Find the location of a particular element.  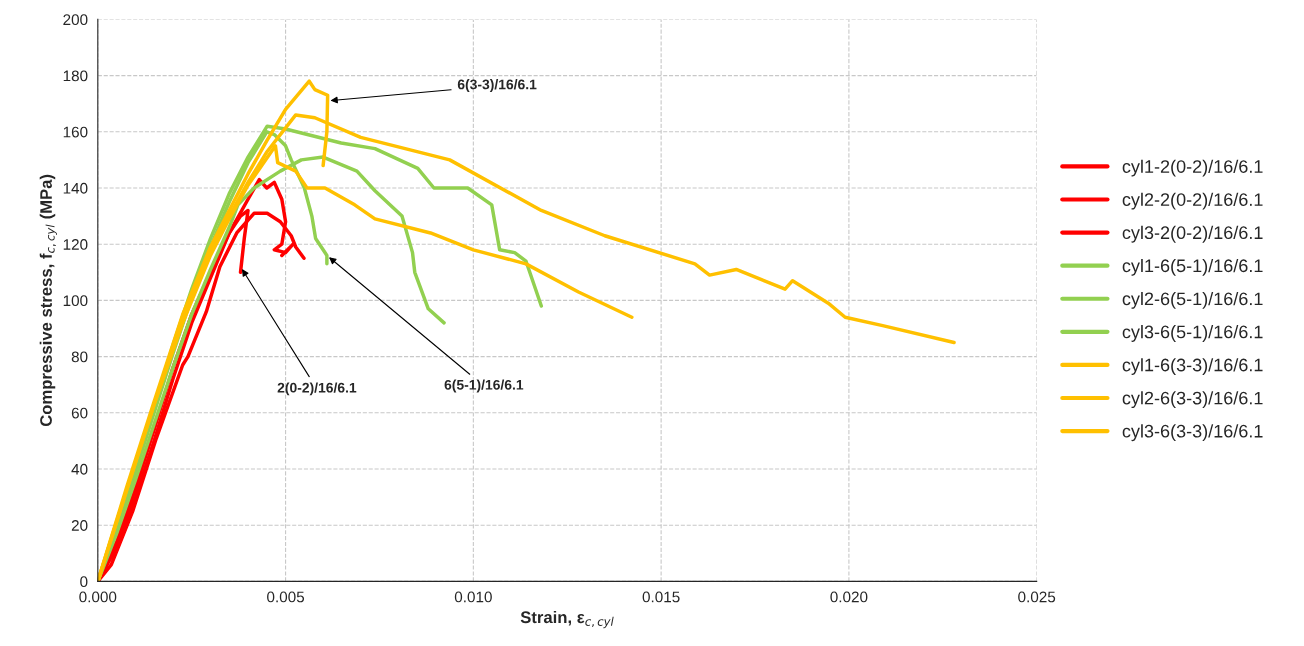

annotation: 6(3-3)/16/6.1 is located at coordinates (497, 86).